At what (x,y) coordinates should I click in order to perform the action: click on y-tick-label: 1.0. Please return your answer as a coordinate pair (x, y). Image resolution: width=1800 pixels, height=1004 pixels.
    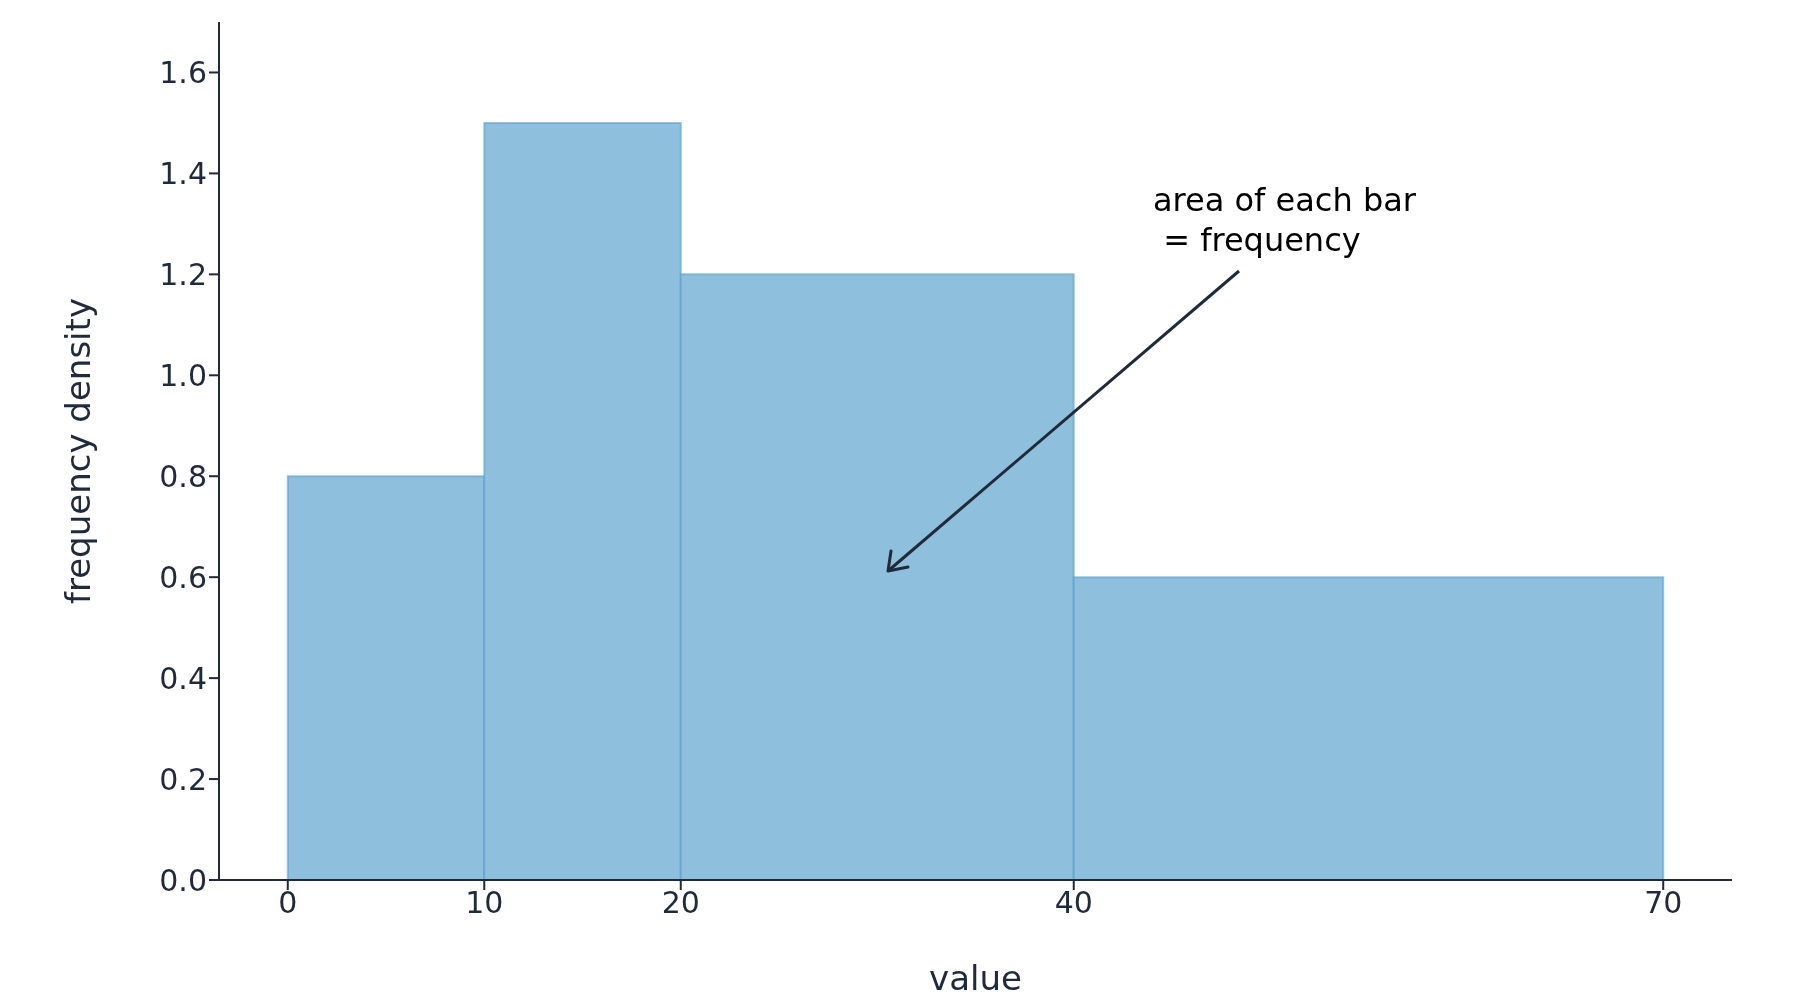
    Looking at the image, I should click on (183, 375).